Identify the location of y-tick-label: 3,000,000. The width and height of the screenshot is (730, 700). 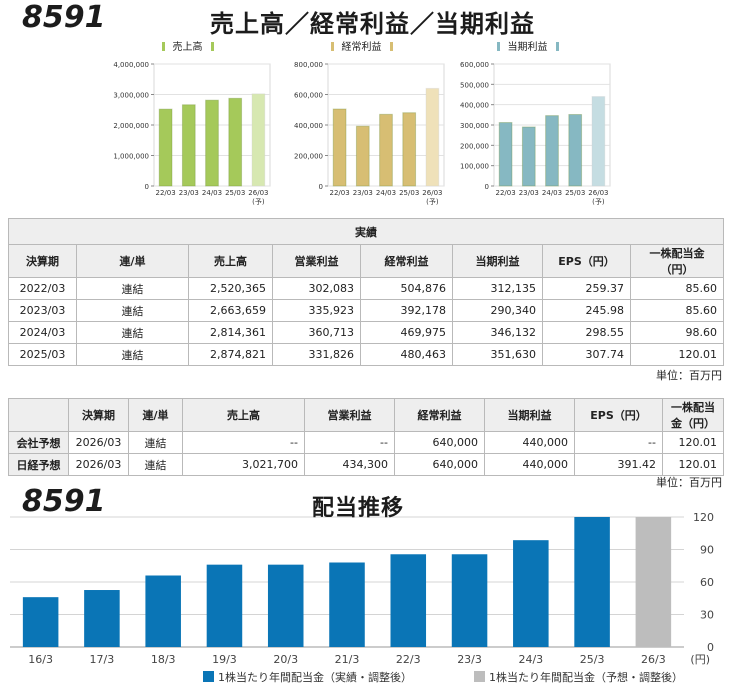
(131, 96).